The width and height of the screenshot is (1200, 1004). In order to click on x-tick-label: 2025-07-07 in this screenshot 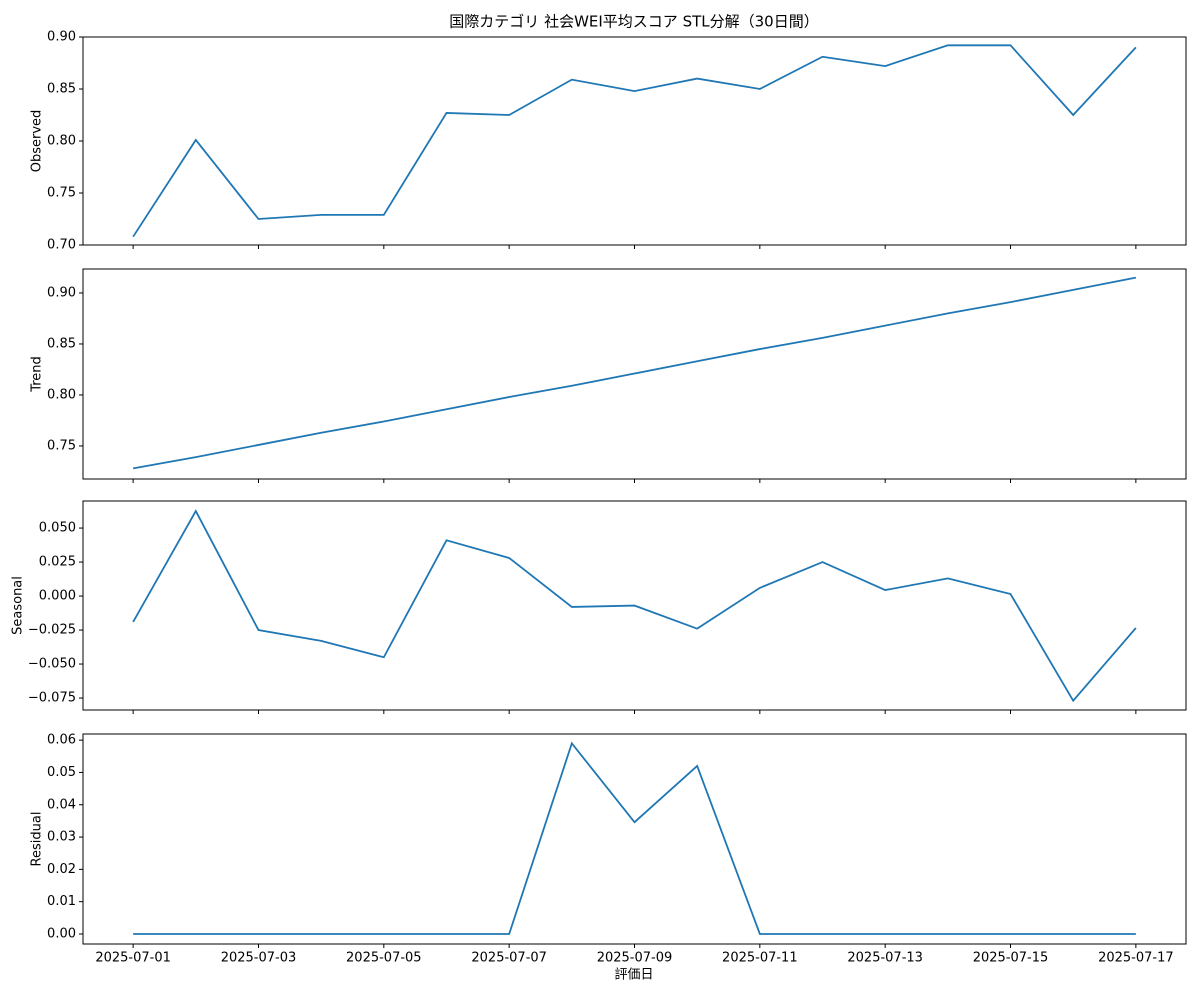, I will do `click(509, 958)`.